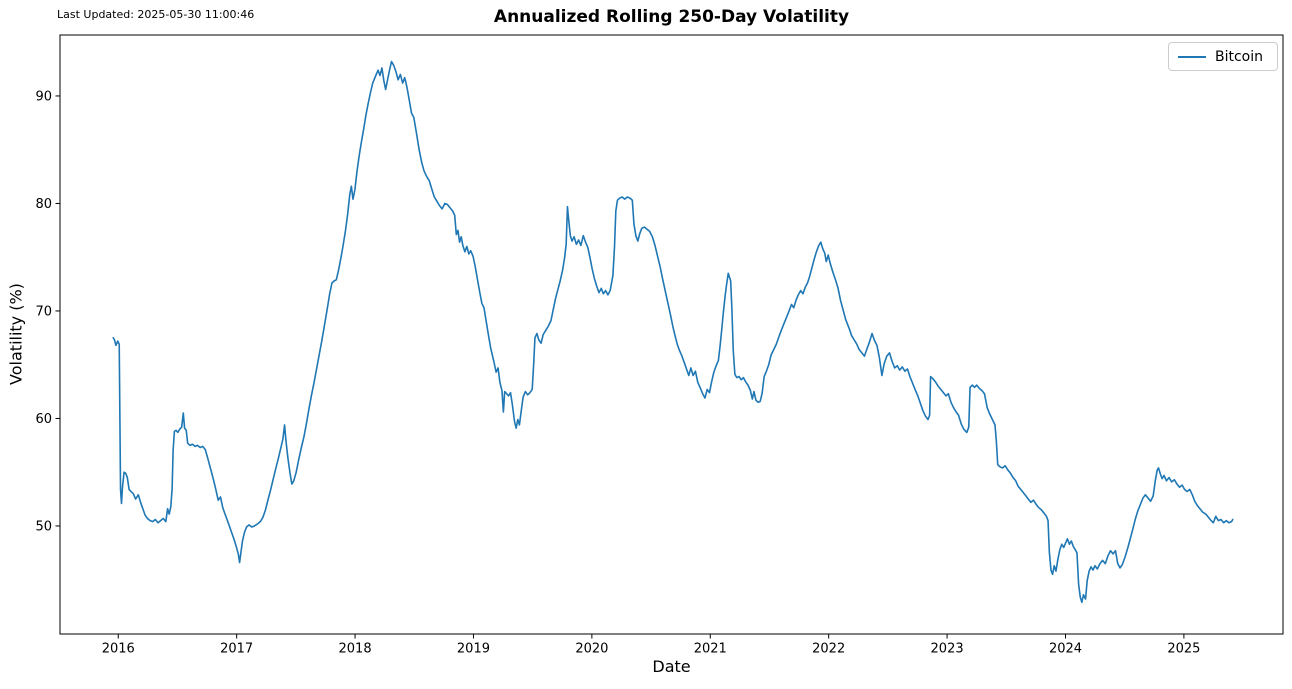 This screenshot has height=689, width=1292. I want to click on legend: Bitcoin, so click(1223, 56).